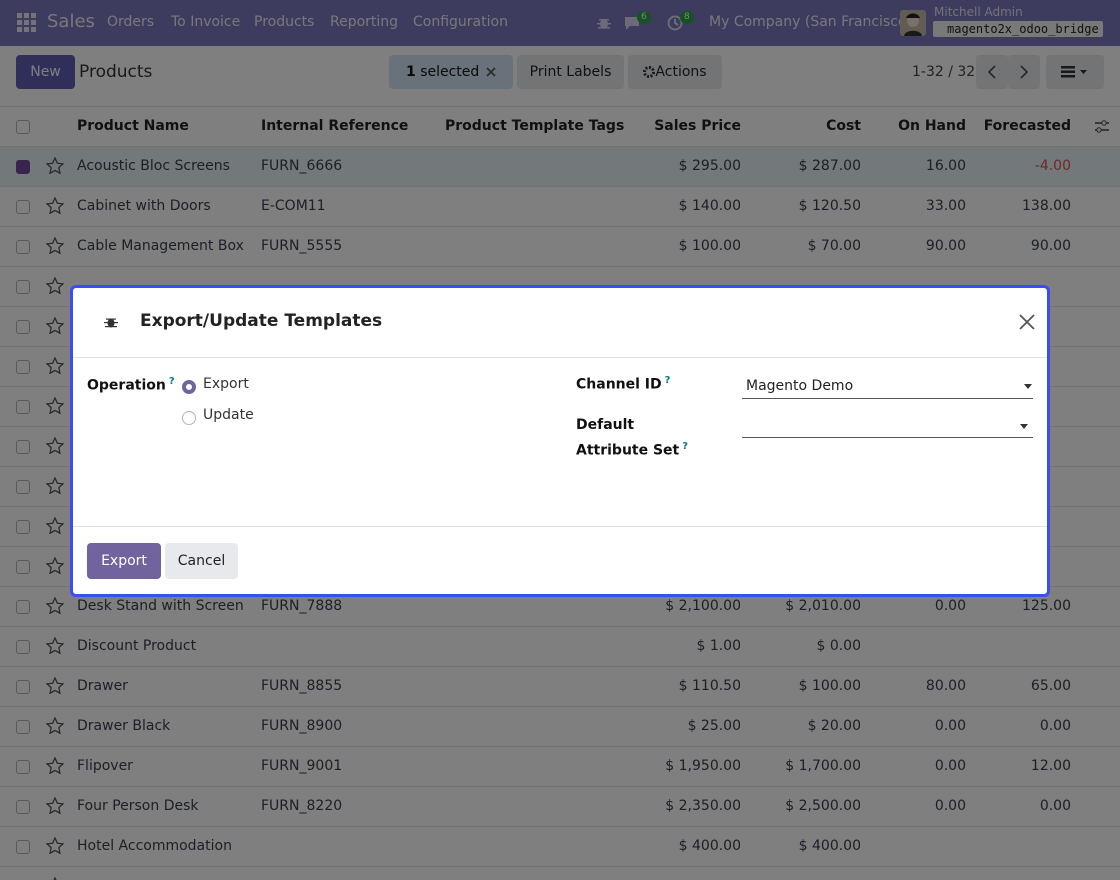  Describe the element at coordinates (800, 386) in the screenshot. I see `channel-value: Magento Demo` at that location.